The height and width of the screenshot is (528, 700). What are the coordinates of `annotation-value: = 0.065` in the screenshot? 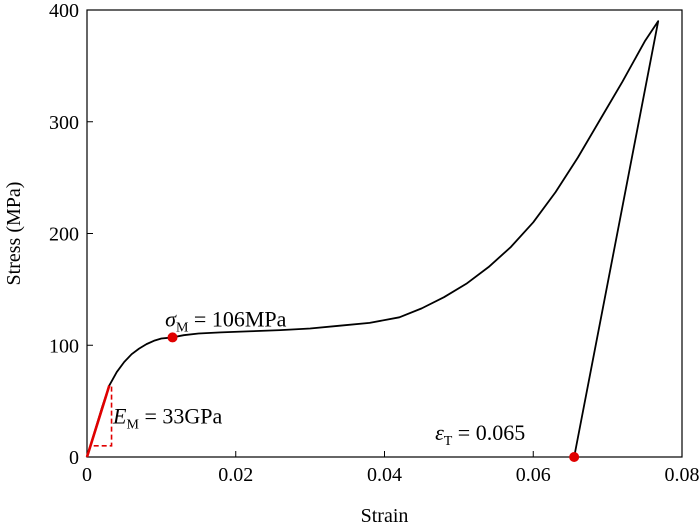 It's located at (488, 432).